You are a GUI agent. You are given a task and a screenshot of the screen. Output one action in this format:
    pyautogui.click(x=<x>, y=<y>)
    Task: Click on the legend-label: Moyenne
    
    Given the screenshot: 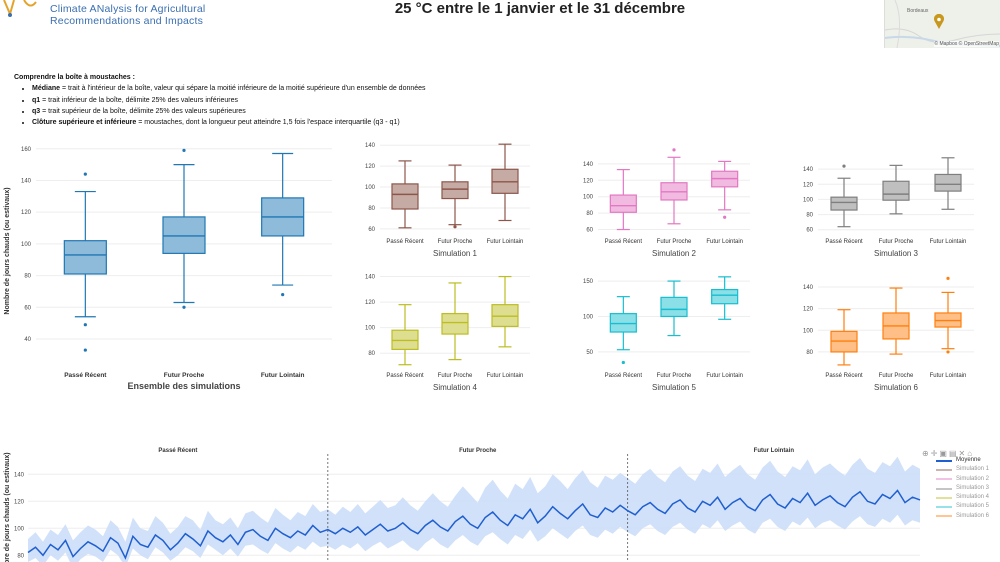 What is the action you would take?
    pyautogui.click(x=968, y=460)
    